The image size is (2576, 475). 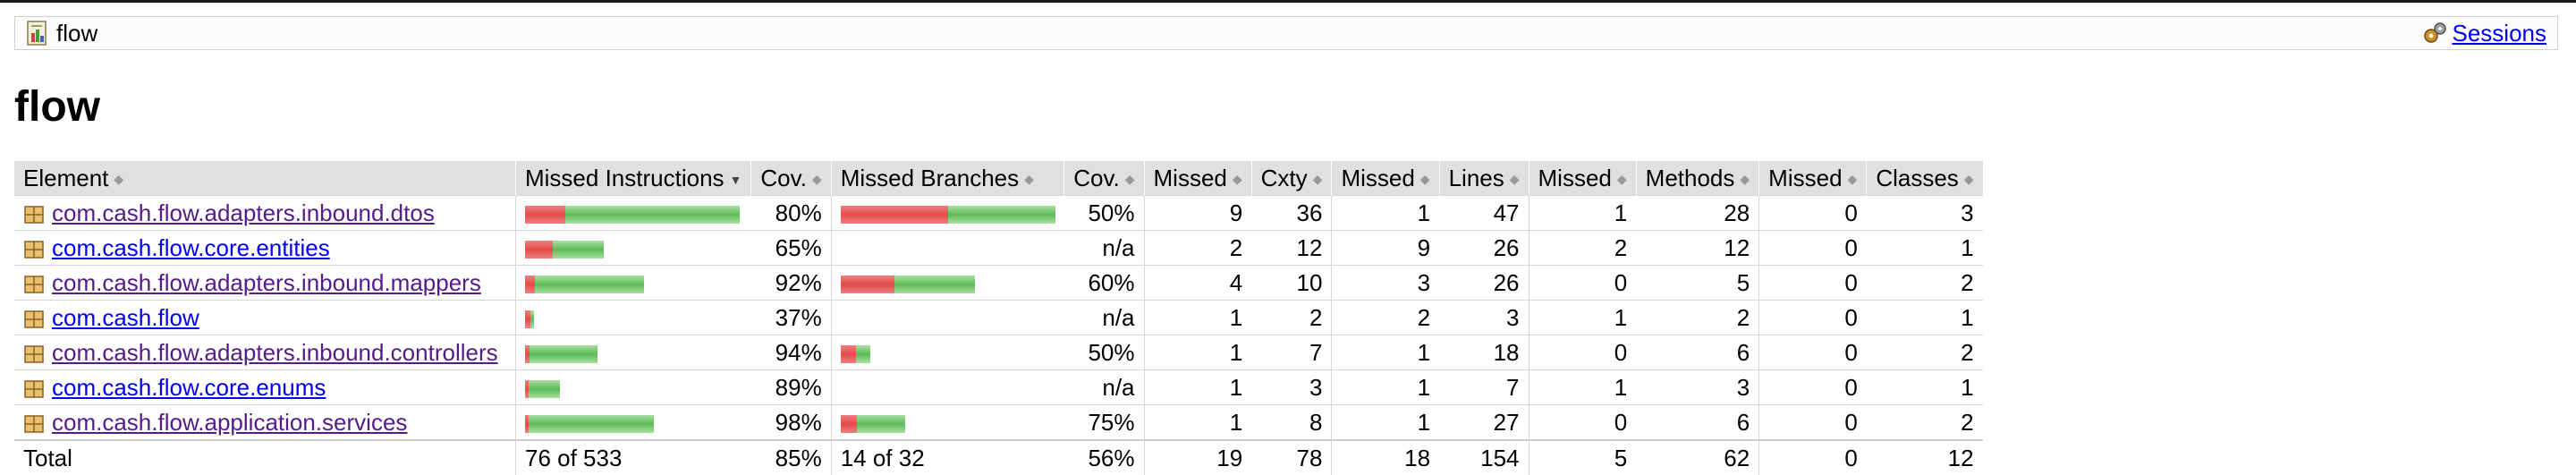 What do you see at coordinates (230, 422) in the screenshot?
I see `package-link: com.cash.flow.application.services` at bounding box center [230, 422].